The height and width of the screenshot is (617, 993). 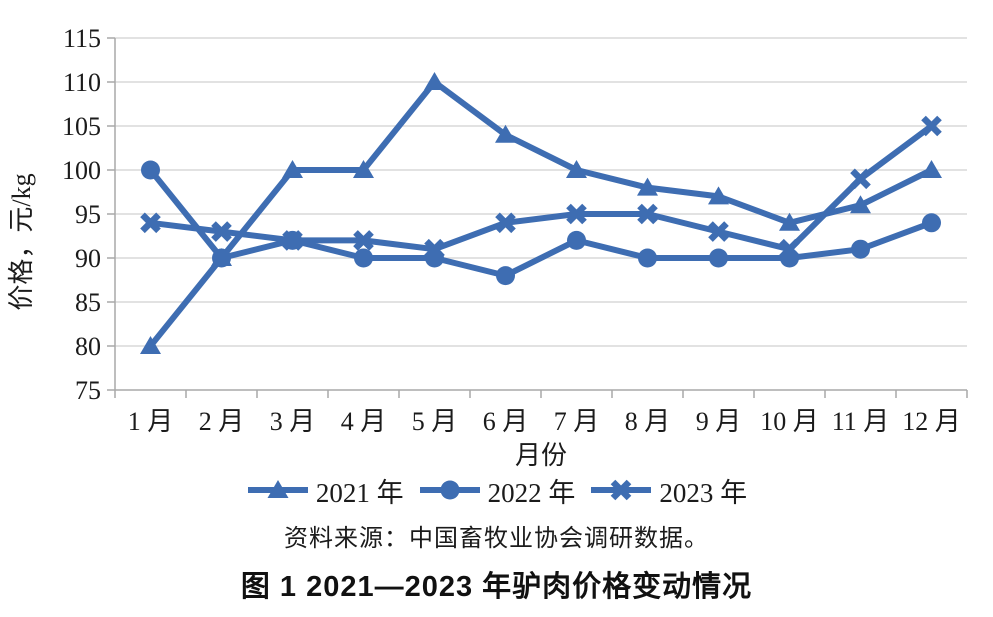 What do you see at coordinates (506, 421) in the screenshot?
I see `x-tick-label: 6 月` at bounding box center [506, 421].